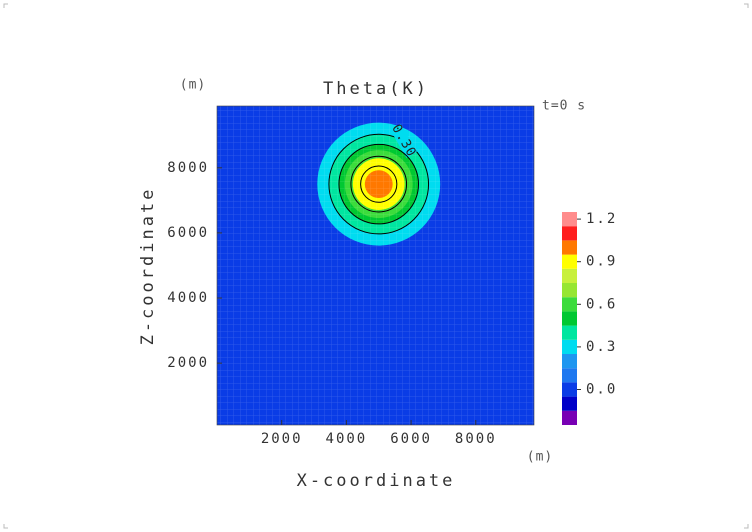 The height and width of the screenshot is (532, 752). I want to click on contour-label-bg, so click(403, 141).